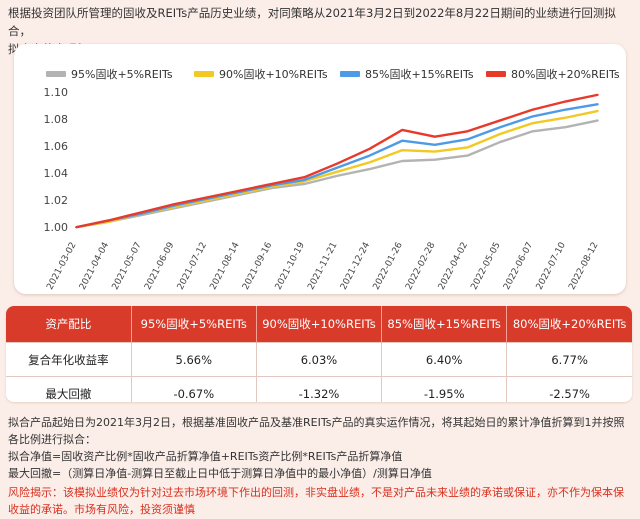 The image size is (640, 519). What do you see at coordinates (56, 92) in the screenshot?
I see `y-tick-label: 1.10` at bounding box center [56, 92].